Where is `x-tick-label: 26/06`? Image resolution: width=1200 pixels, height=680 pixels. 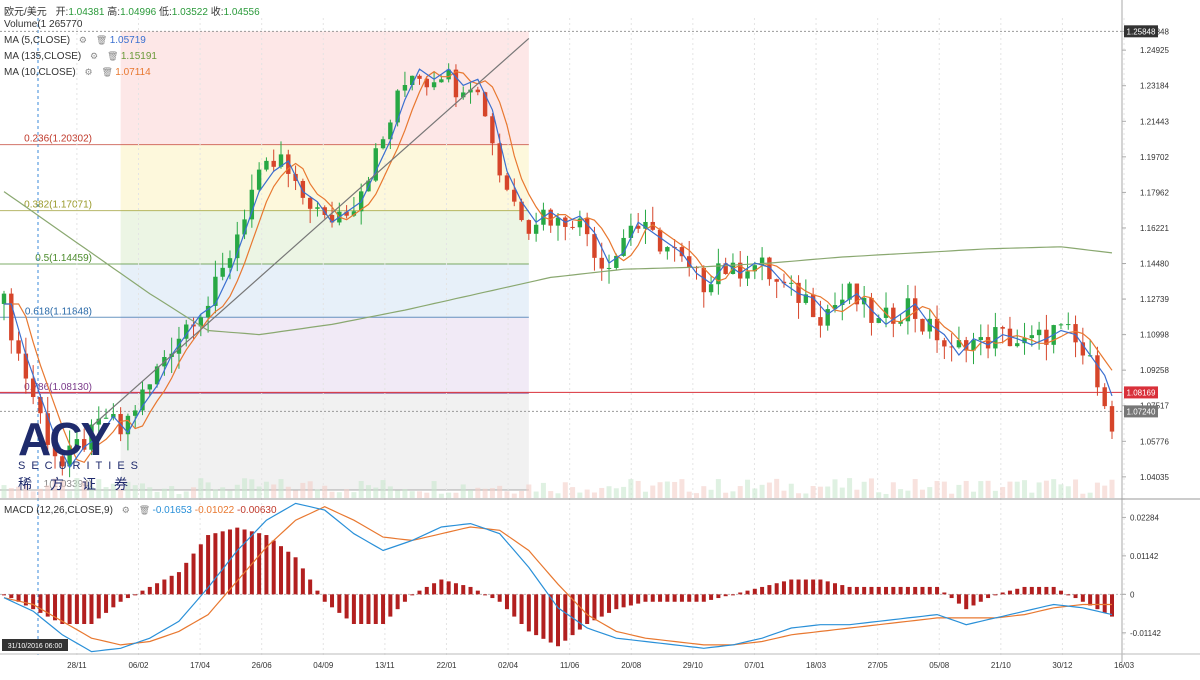
x-tick-label: 26/06 is located at coordinates (262, 665).